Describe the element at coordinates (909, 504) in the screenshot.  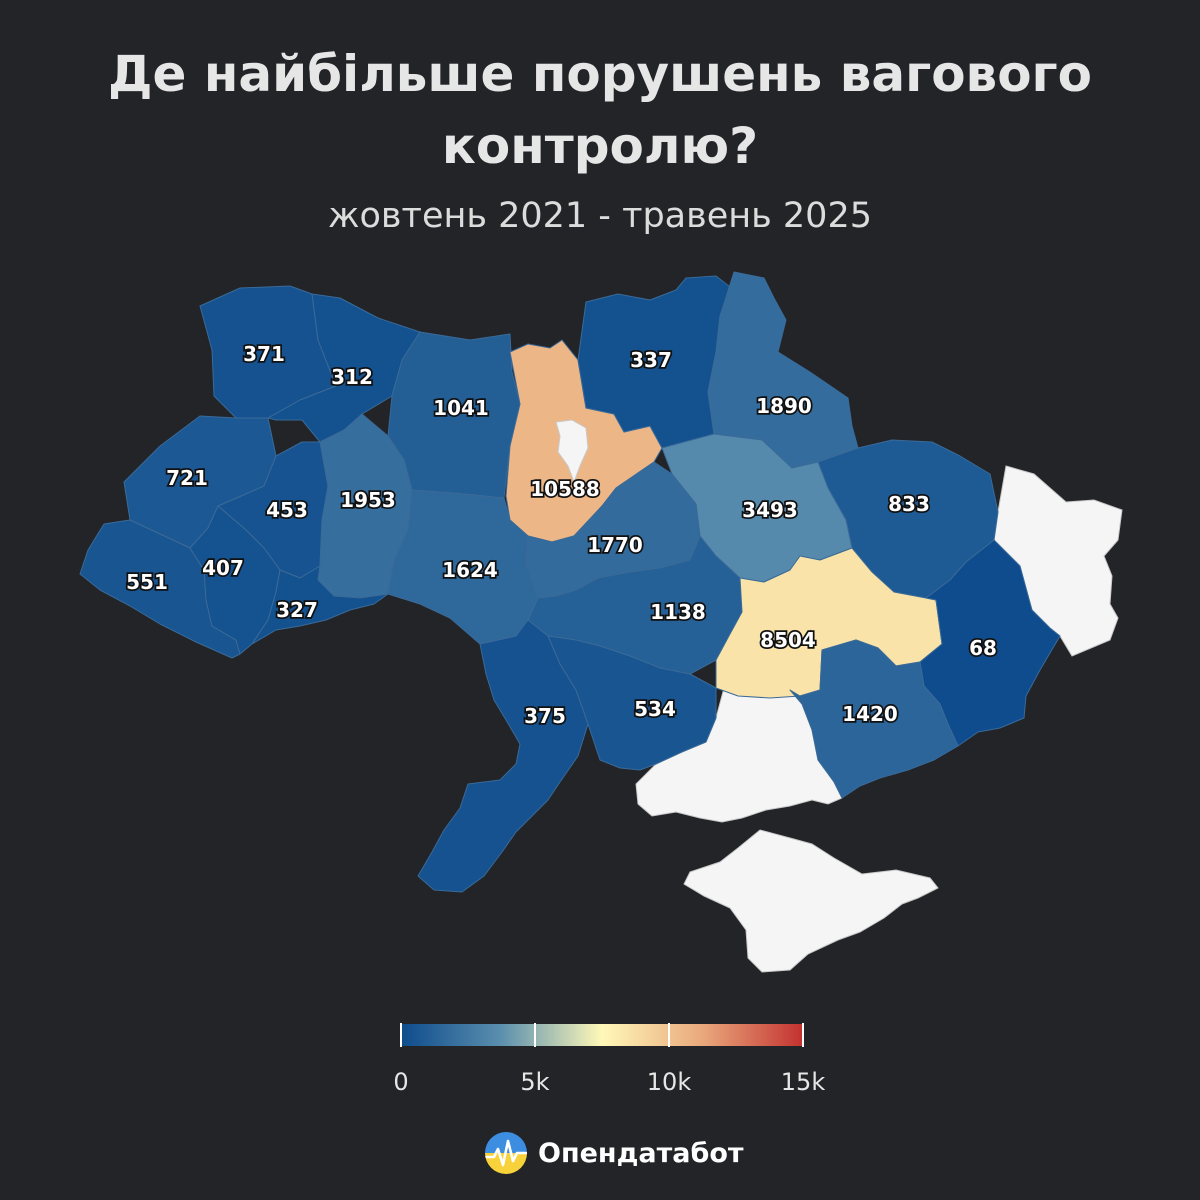
I see `region-label-kharkiv: 833` at that location.